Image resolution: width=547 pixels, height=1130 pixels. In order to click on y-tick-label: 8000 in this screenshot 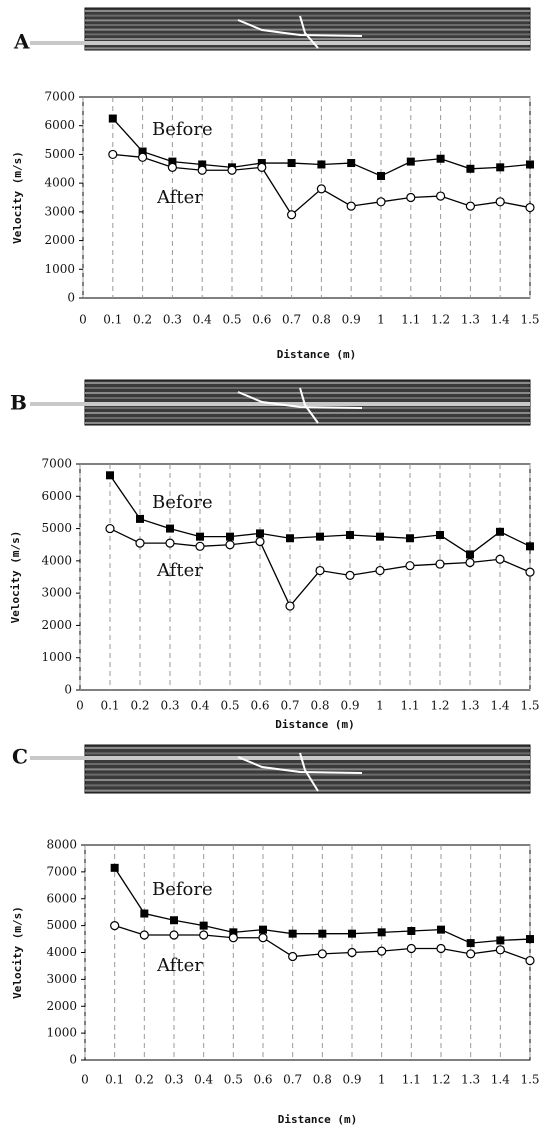, I will do `click(61, 845)`.